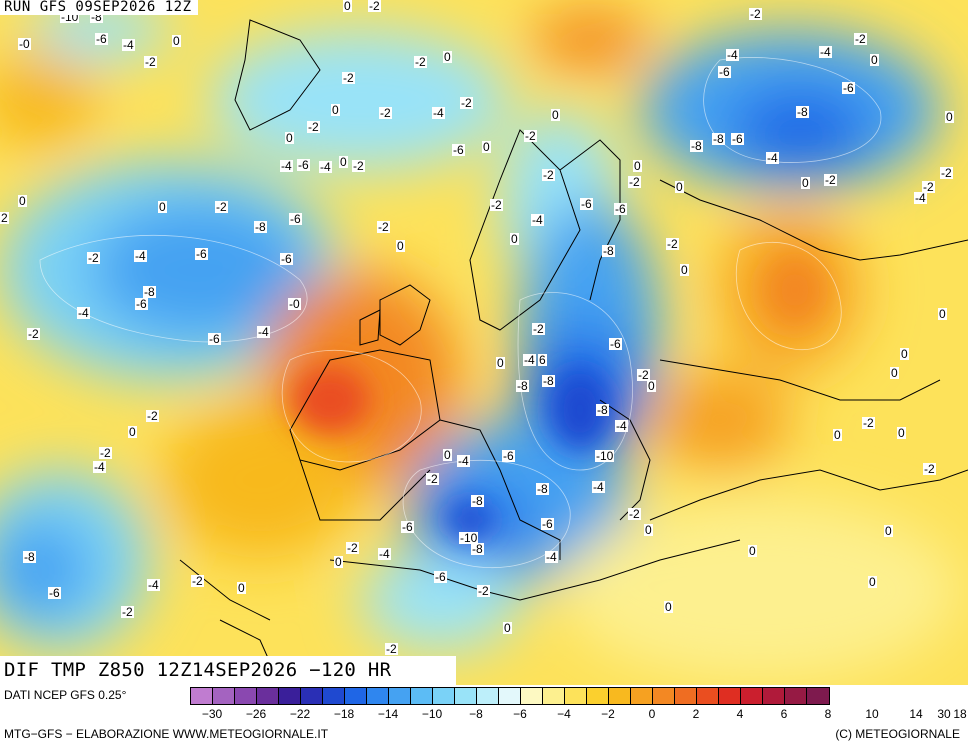 This screenshot has height=745, width=968. What do you see at coordinates (652, 714) in the screenshot?
I see `legend-tick-label: 0` at bounding box center [652, 714].